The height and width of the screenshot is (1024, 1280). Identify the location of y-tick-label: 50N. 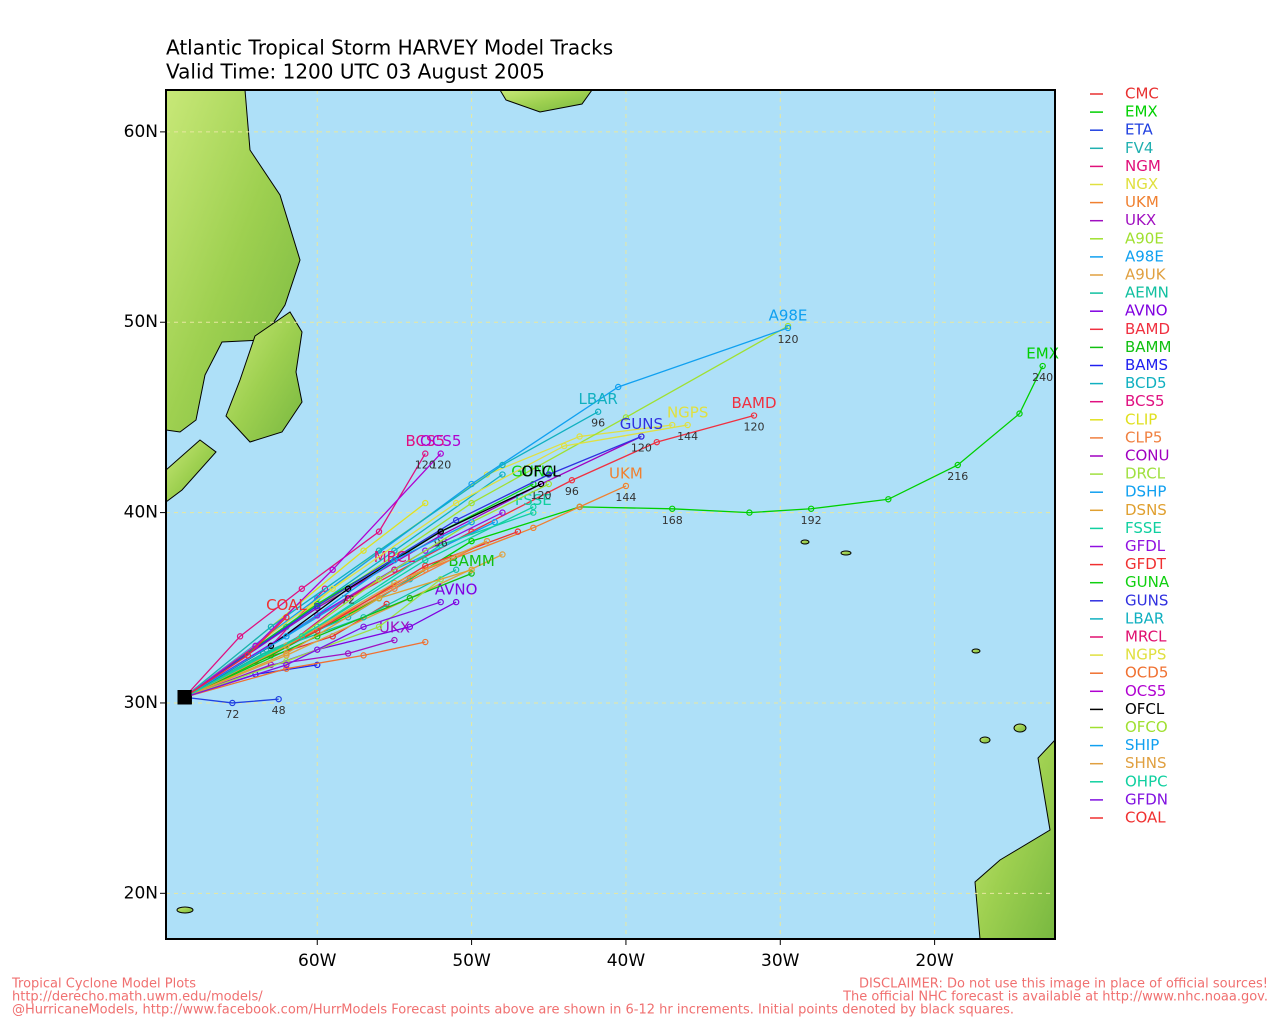
(141, 322).